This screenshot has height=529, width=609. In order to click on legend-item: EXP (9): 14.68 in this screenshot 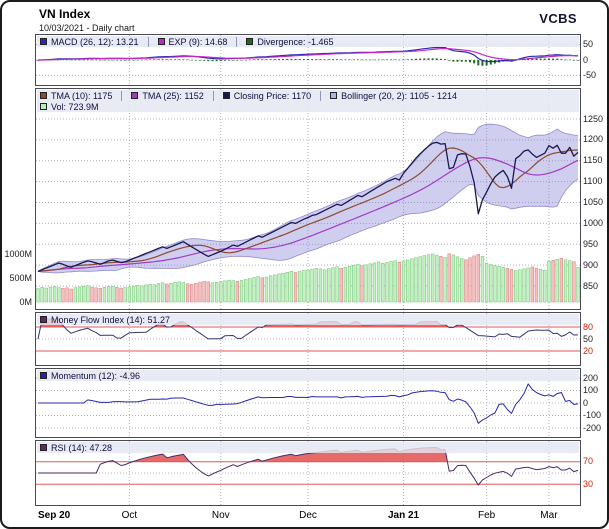, I will do `click(187, 41)`.